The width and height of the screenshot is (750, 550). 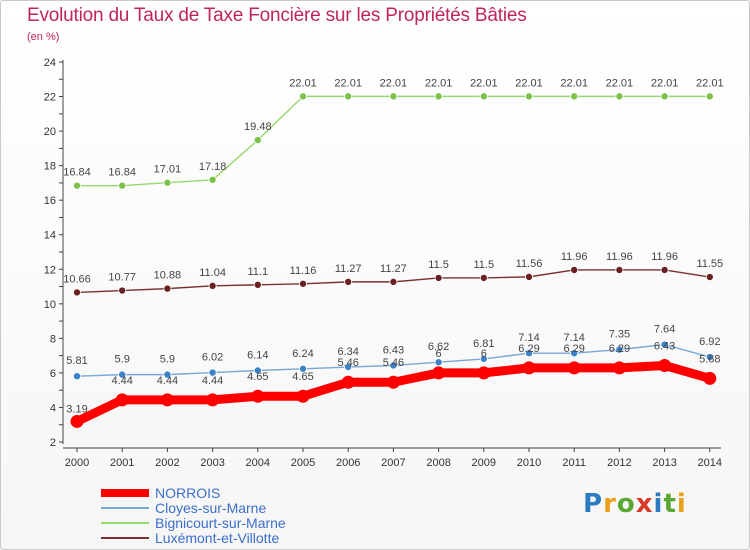 What do you see at coordinates (438, 347) in the screenshot?
I see `data-label: 6.62` at bounding box center [438, 347].